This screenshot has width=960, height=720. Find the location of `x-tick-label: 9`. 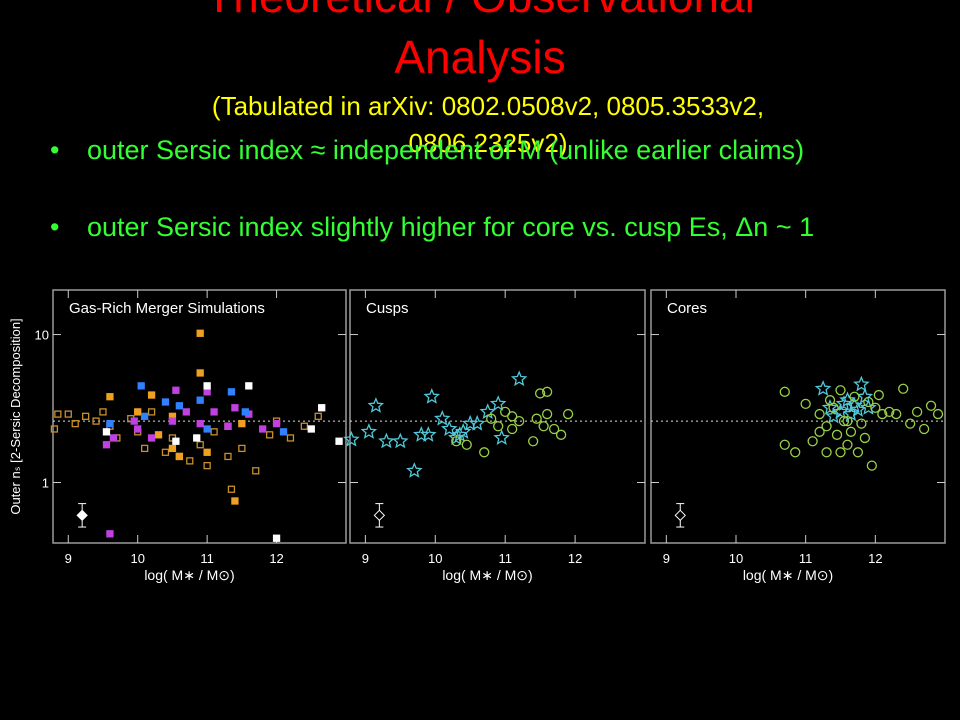

x-tick-label: 9 is located at coordinates (365, 558).